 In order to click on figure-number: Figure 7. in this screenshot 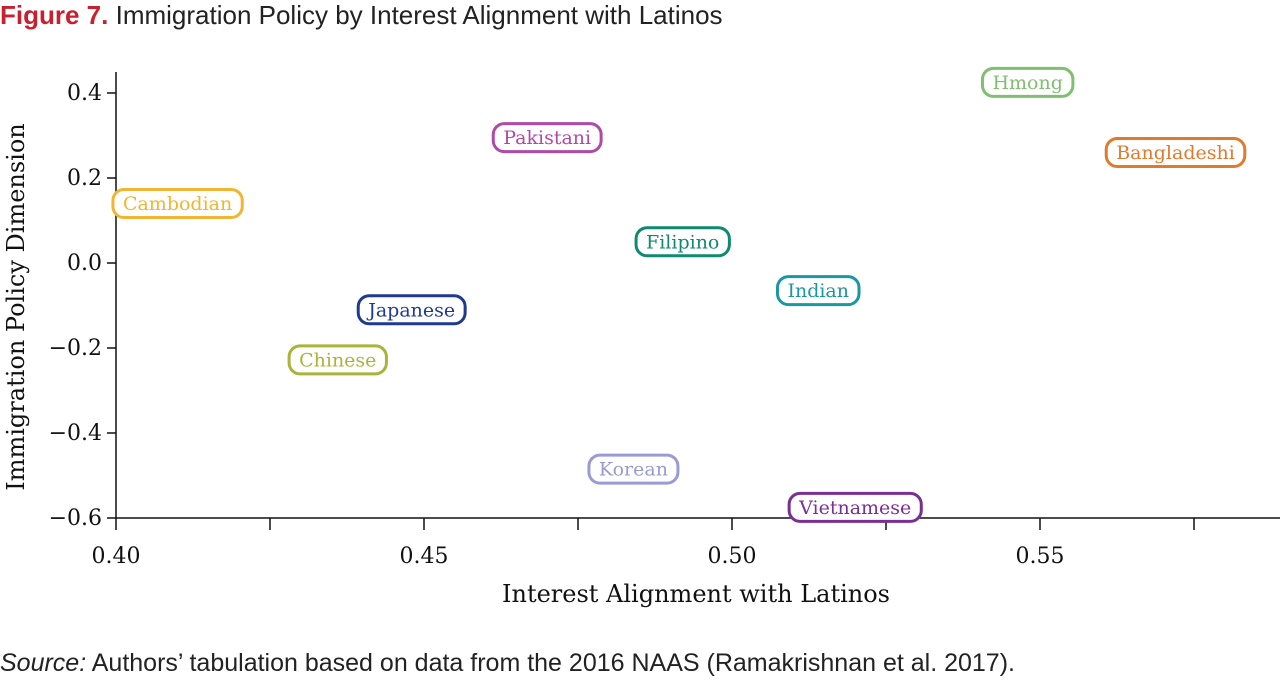, I will do `click(54, 15)`.